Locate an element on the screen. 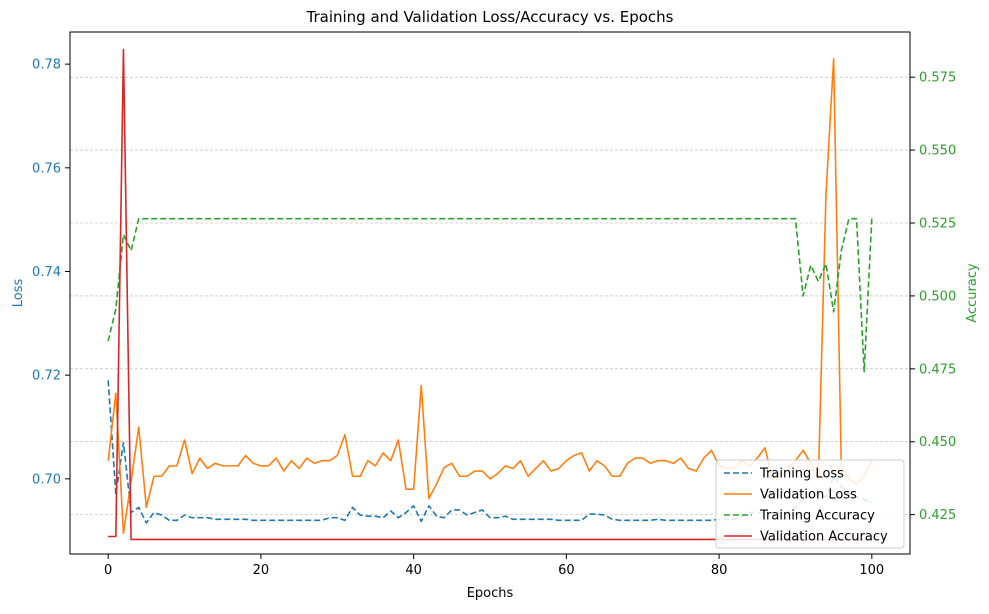  right-axis-ticks: 0.425 0.450 0.475 0.500 0.525 0.550 0.575 is located at coordinates (933, 297).